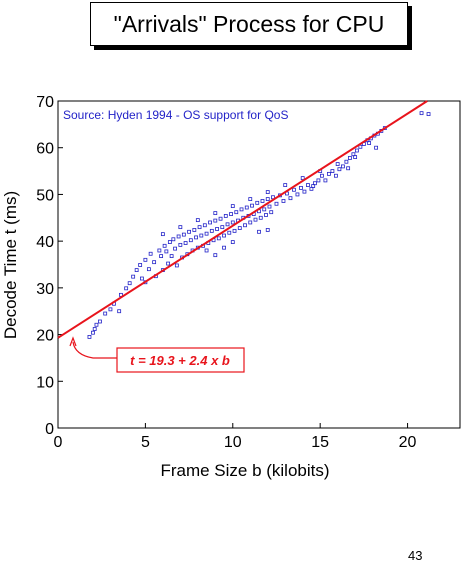  Describe the element at coordinates (45, 102) in the screenshot. I see `y-tick-label: 70` at that location.